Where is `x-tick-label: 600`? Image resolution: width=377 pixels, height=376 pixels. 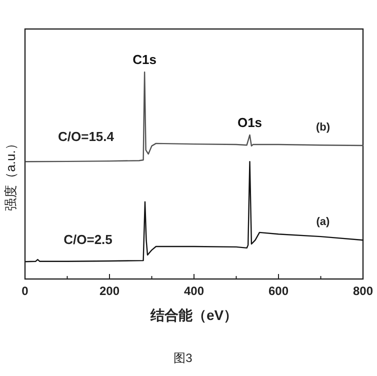 x-tick-label: 600 is located at coordinates (278, 291).